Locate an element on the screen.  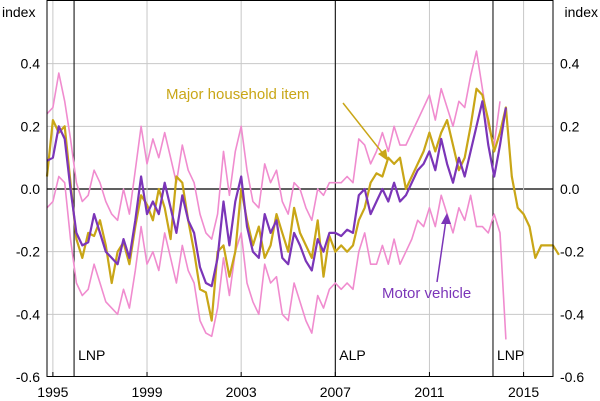
major-household-arrowhead is located at coordinates (383, 155).